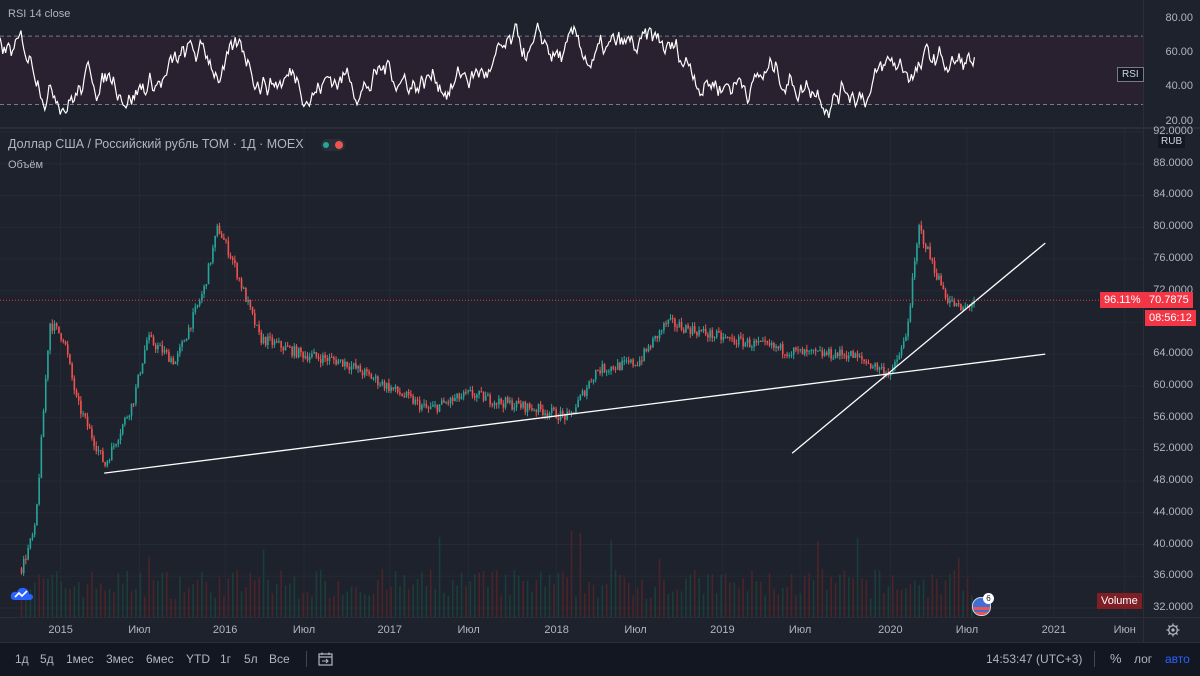 This screenshot has height=676, width=1200. Describe the element at coordinates (1177, 659) in the screenshot. I see `auto-toggle: авто` at that location.